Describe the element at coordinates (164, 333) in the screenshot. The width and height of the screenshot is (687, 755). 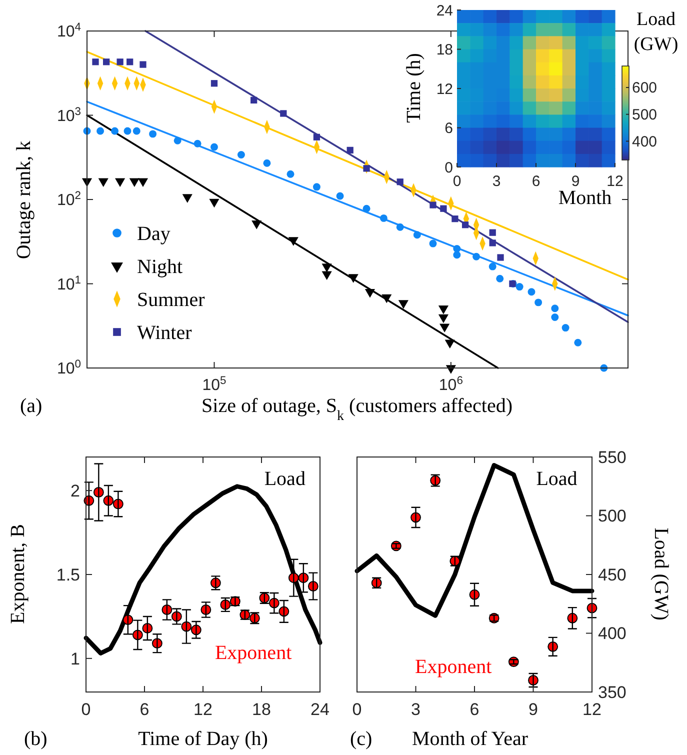
I see `legend-label: Winter` at that location.